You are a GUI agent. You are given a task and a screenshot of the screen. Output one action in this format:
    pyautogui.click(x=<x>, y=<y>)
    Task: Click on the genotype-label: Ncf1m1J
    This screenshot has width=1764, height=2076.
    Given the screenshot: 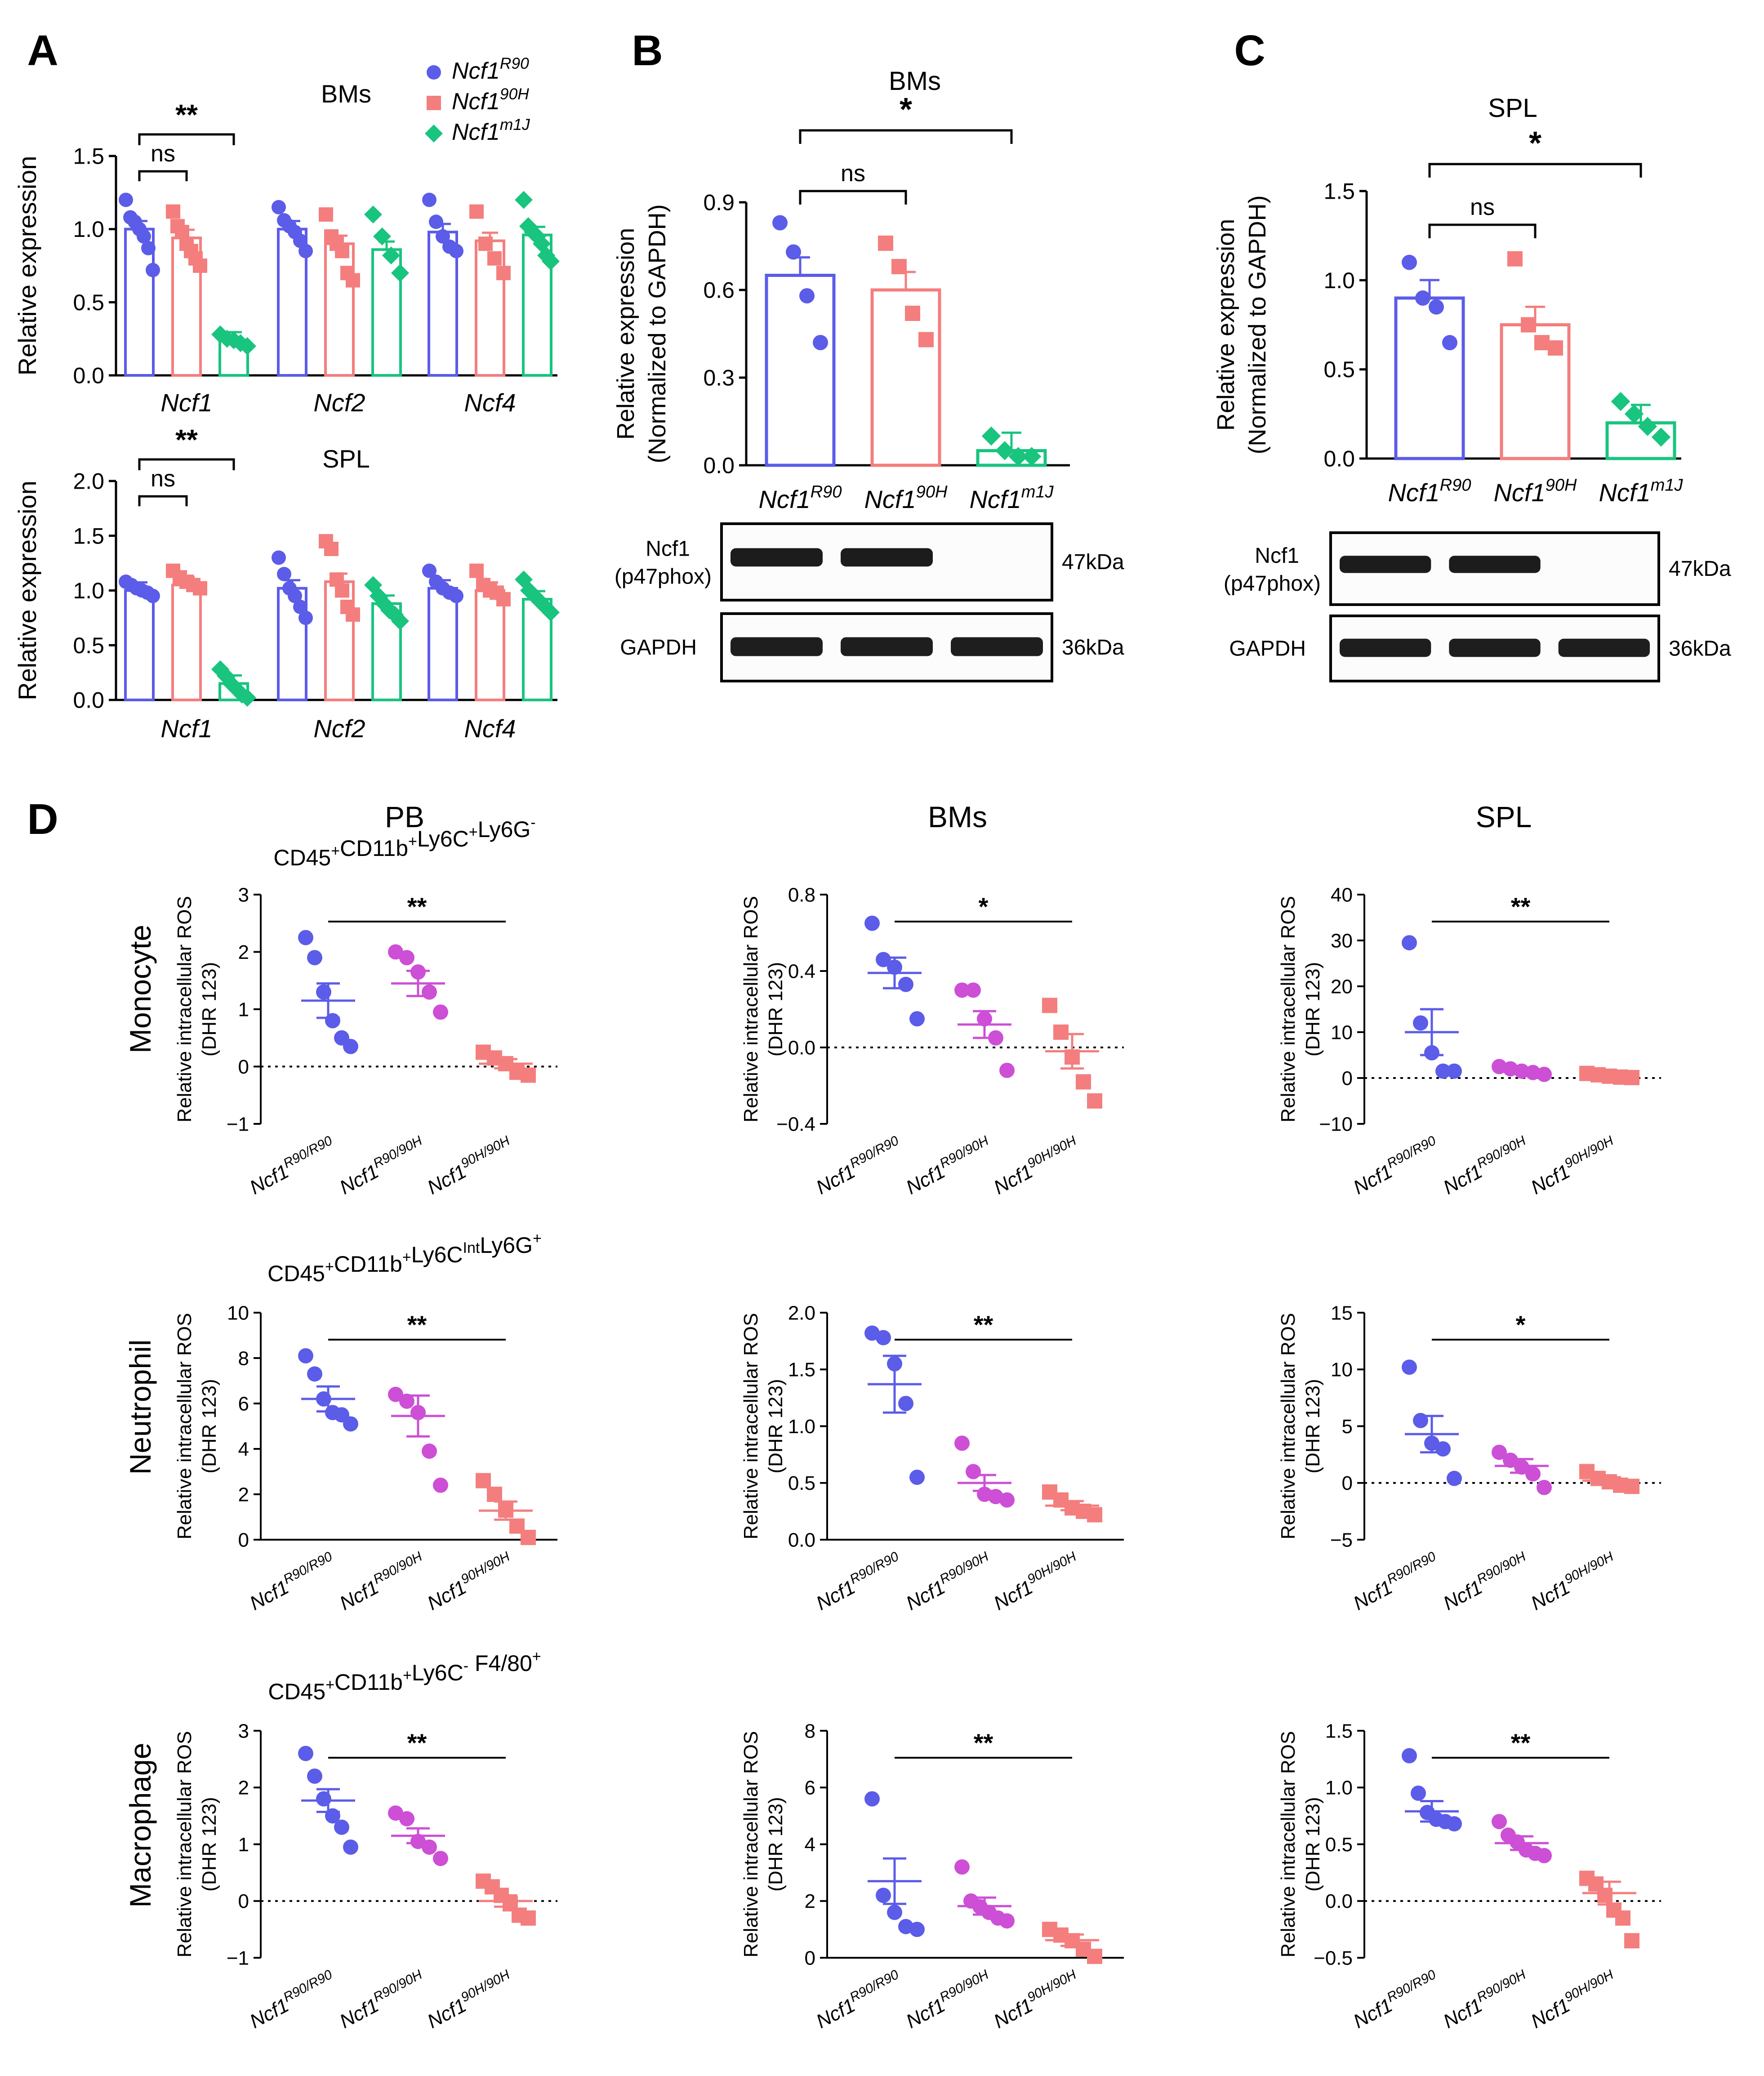 What is the action you would take?
    pyautogui.click(x=1011, y=497)
    